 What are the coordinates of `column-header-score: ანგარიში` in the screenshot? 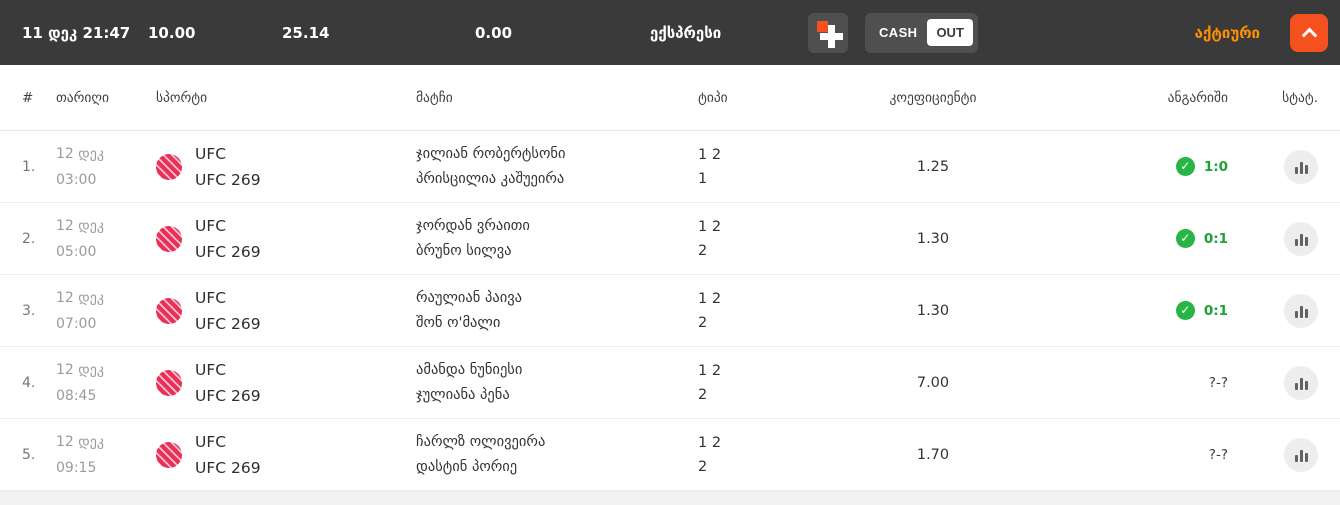 It's located at (1197, 97).